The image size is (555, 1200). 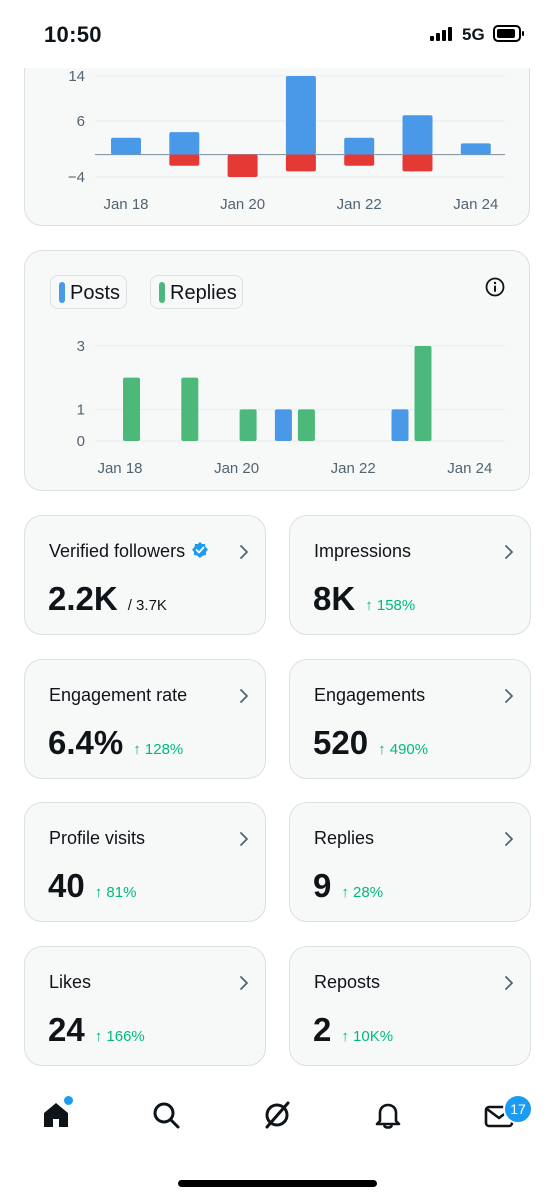 I want to click on metric-title-text: Replies, so click(x=344, y=838).